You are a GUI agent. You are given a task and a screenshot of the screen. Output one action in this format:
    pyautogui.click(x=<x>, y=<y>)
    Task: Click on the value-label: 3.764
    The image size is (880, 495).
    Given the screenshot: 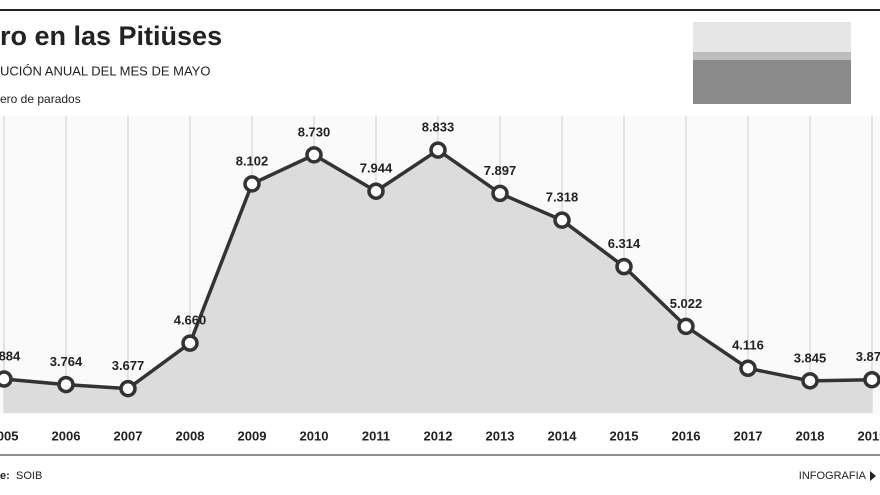 What is the action you would take?
    pyautogui.click(x=66, y=361)
    